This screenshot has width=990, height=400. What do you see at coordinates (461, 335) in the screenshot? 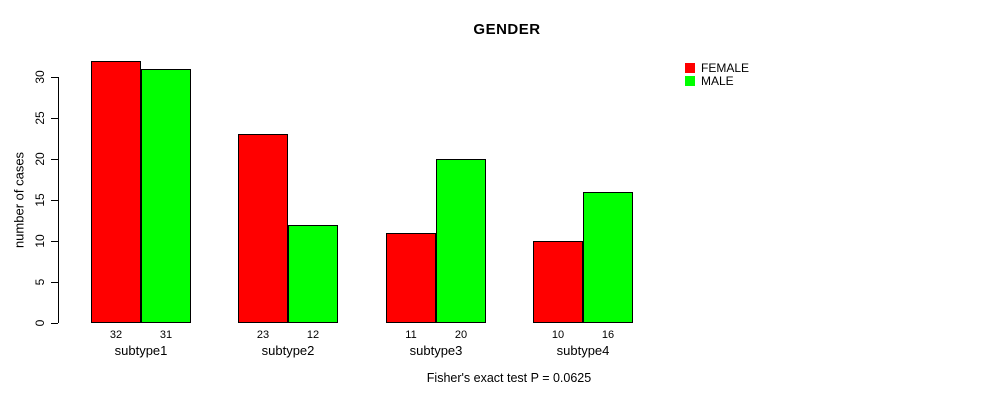
I see `bar-value-label-male-subtype3: 20` at bounding box center [461, 335].